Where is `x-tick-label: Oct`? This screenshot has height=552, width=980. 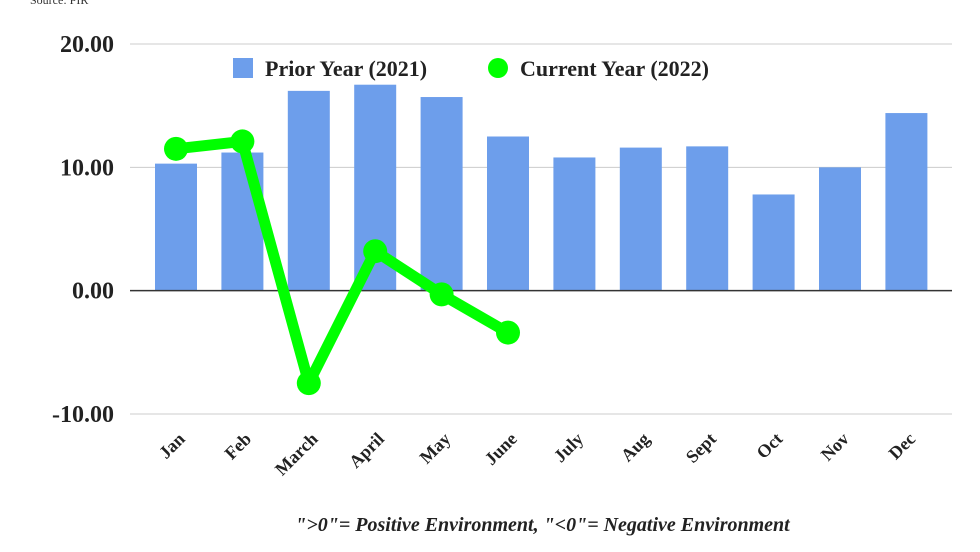
x-tick-label: Oct is located at coordinates (769, 446).